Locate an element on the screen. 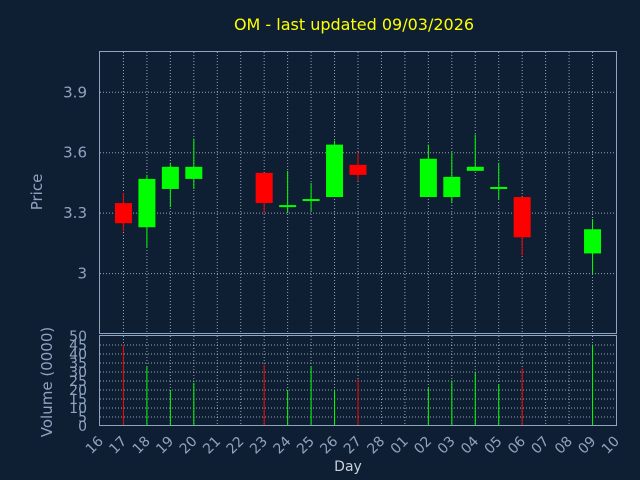  day-tick-label: 05 is located at coordinates (494, 446).